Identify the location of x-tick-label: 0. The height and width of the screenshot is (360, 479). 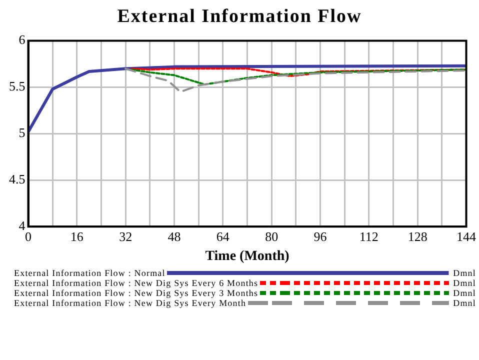
(28, 236).